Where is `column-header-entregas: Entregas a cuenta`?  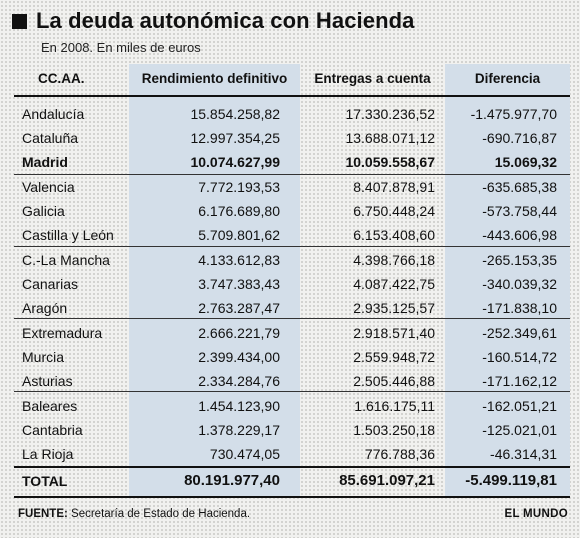
column-header-entregas: Entregas a cuenta is located at coordinates (372, 78).